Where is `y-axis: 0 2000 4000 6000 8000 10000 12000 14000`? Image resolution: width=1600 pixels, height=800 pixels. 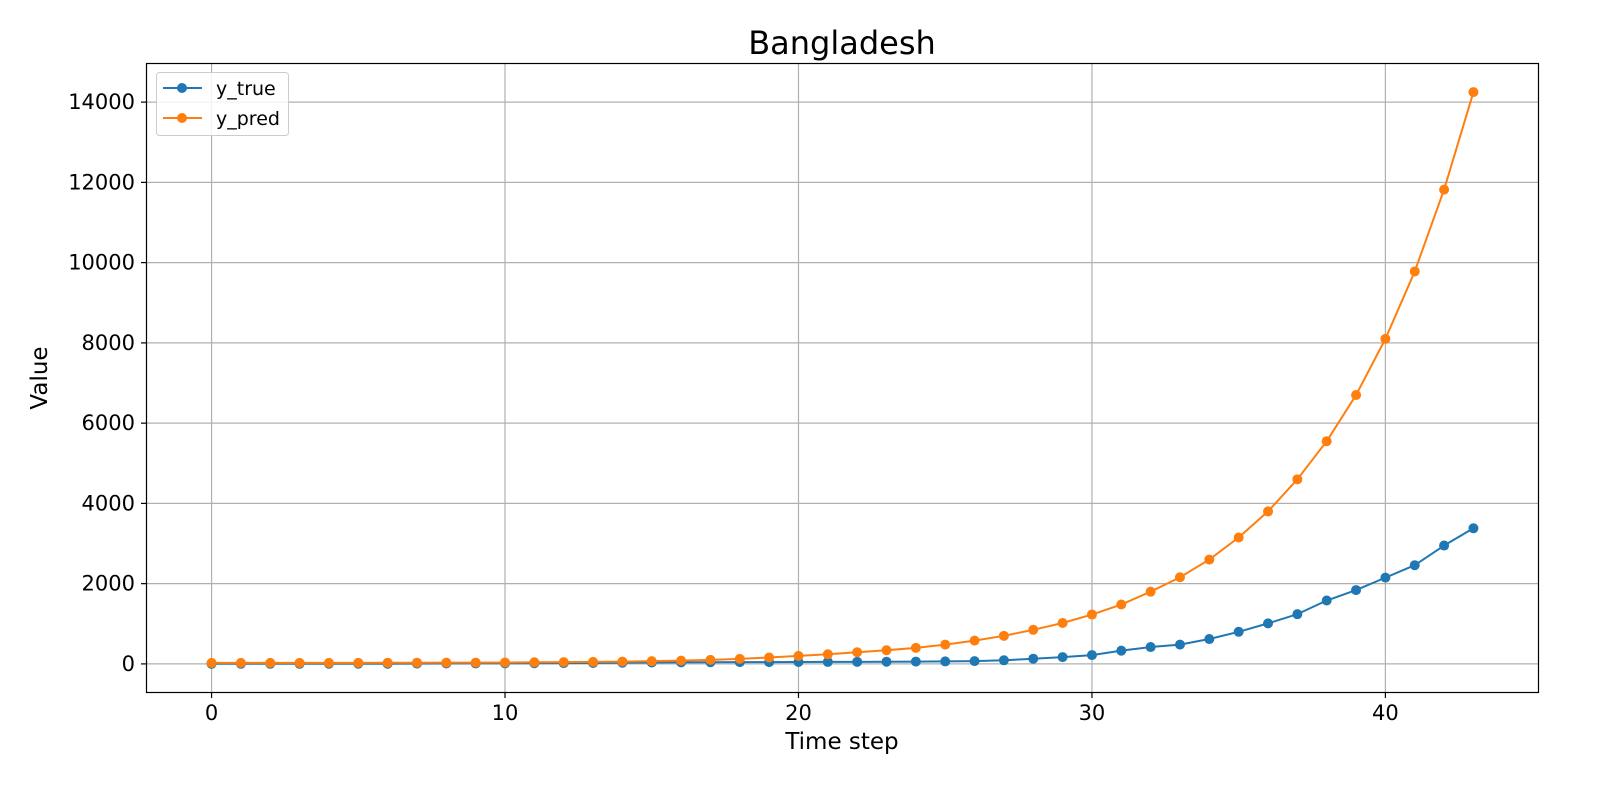
y-axis: 0 2000 4000 6000 8000 10000 12000 14000 is located at coordinates (107, 383).